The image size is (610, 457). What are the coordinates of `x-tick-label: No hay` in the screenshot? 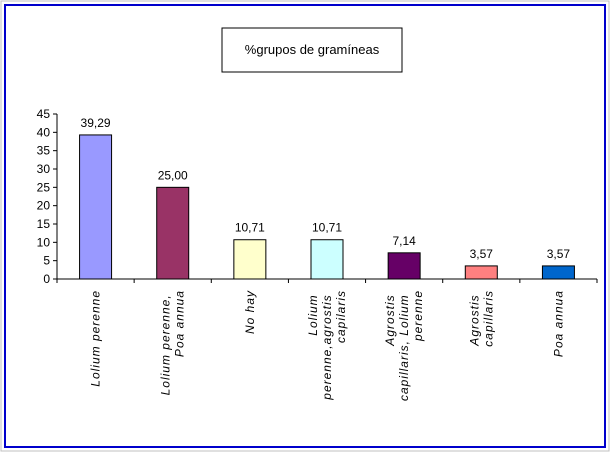 It's located at (250, 312).